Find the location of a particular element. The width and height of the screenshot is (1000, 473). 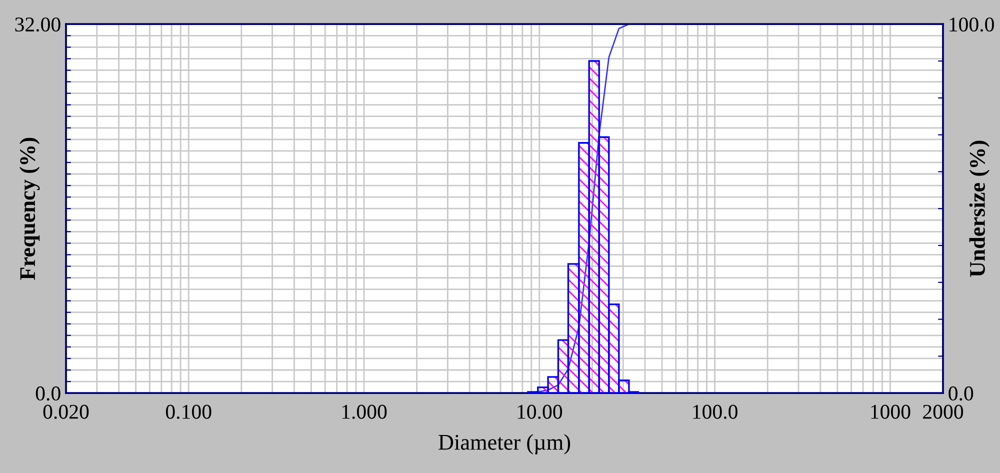

x-tick-label: 2000 is located at coordinates (943, 411).